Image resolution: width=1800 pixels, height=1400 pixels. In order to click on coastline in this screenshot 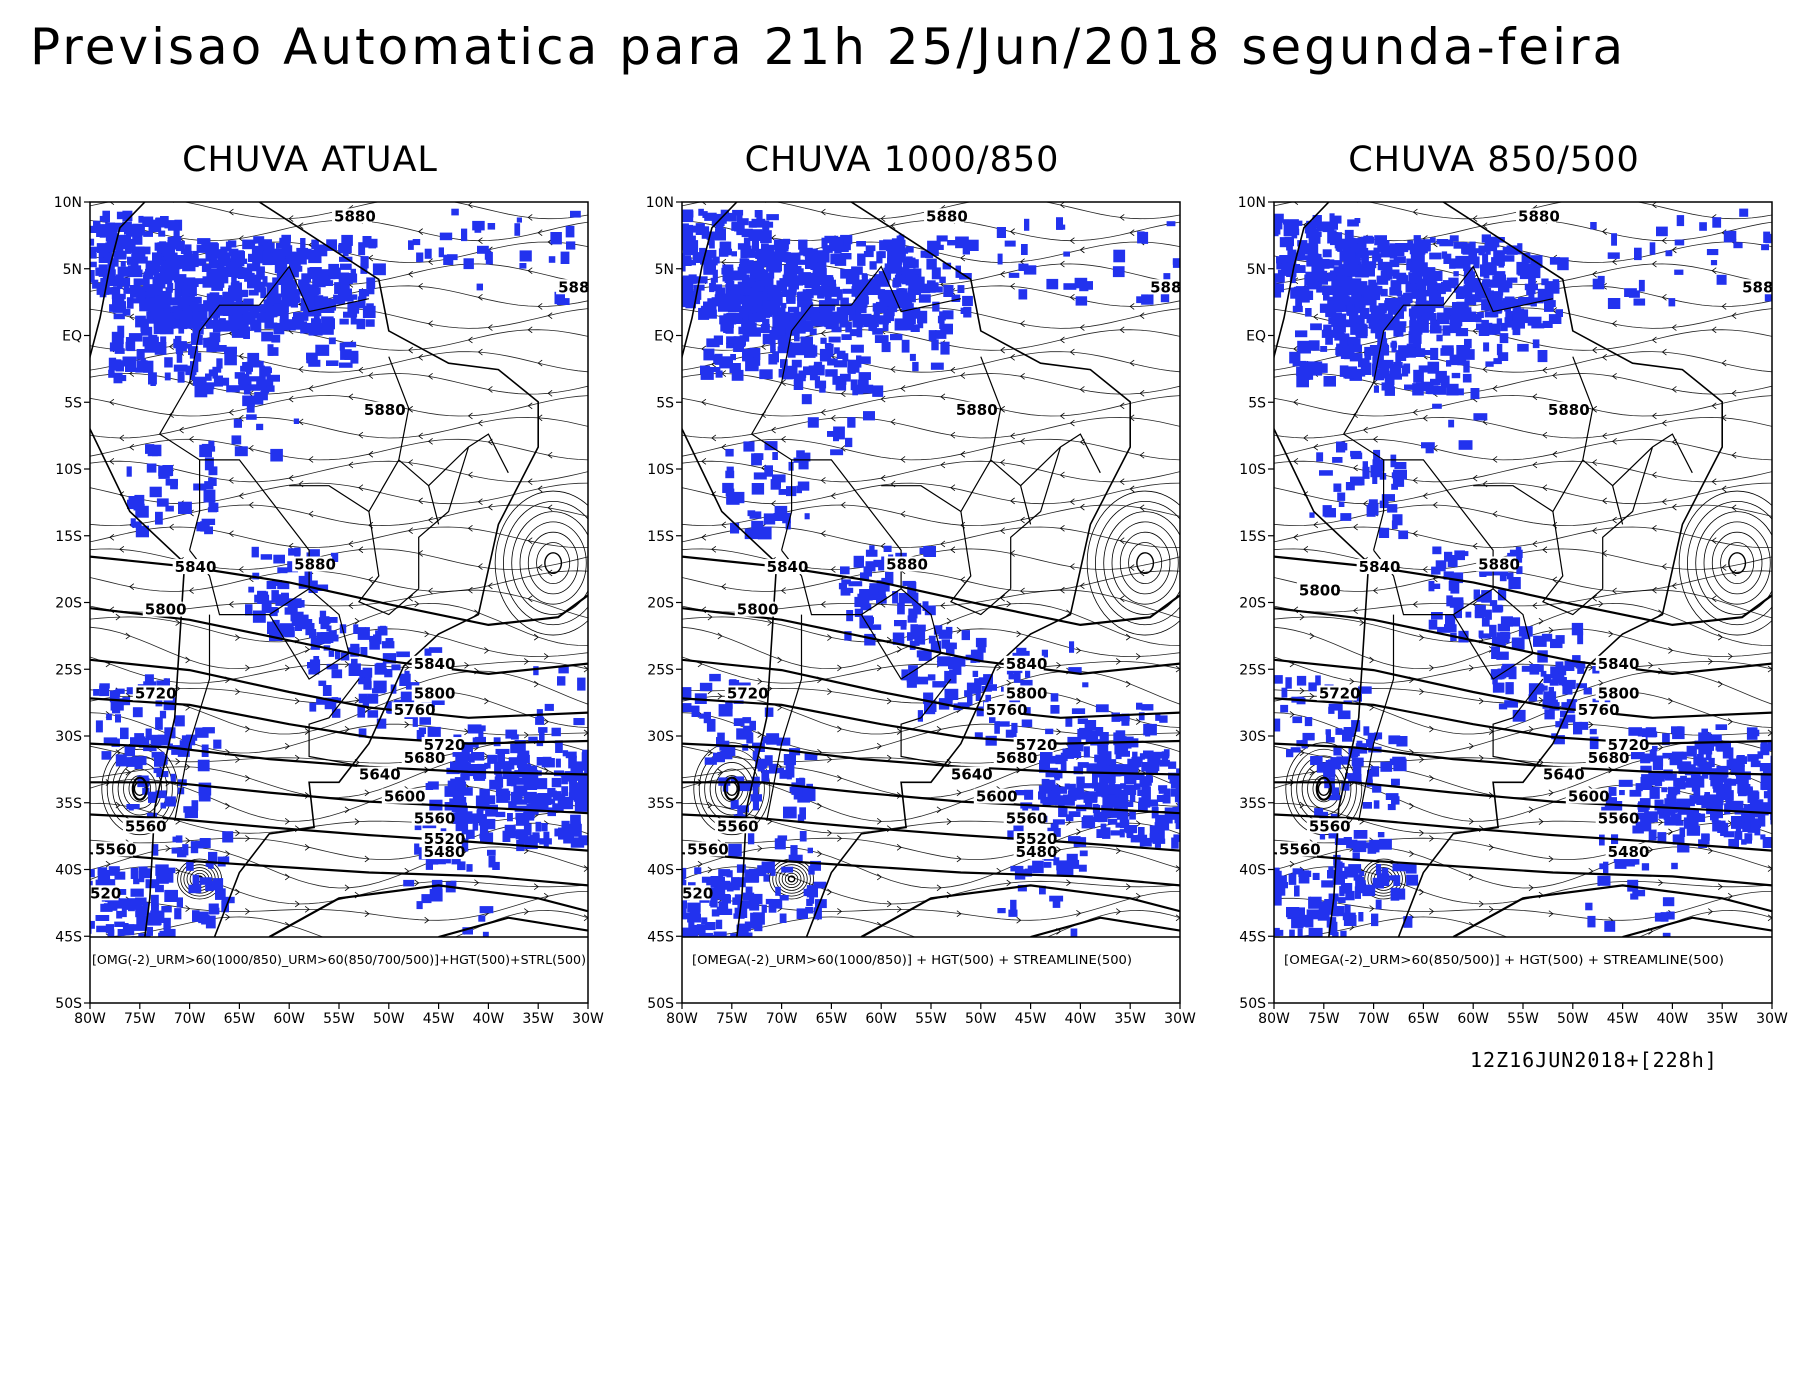, I will do `click(314, 569)`.